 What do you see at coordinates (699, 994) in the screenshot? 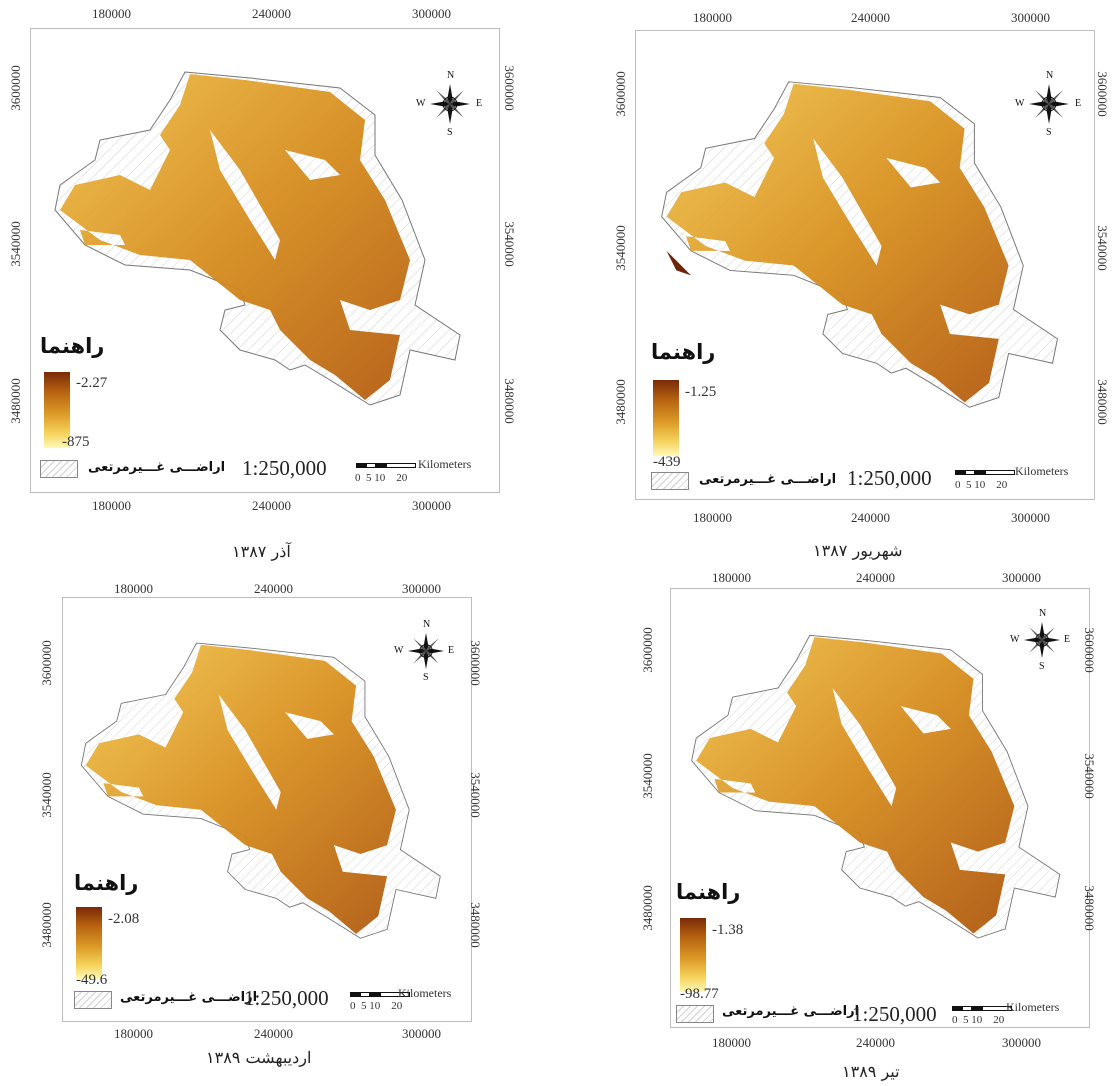
I see `legend-min: -98.77` at bounding box center [699, 994].